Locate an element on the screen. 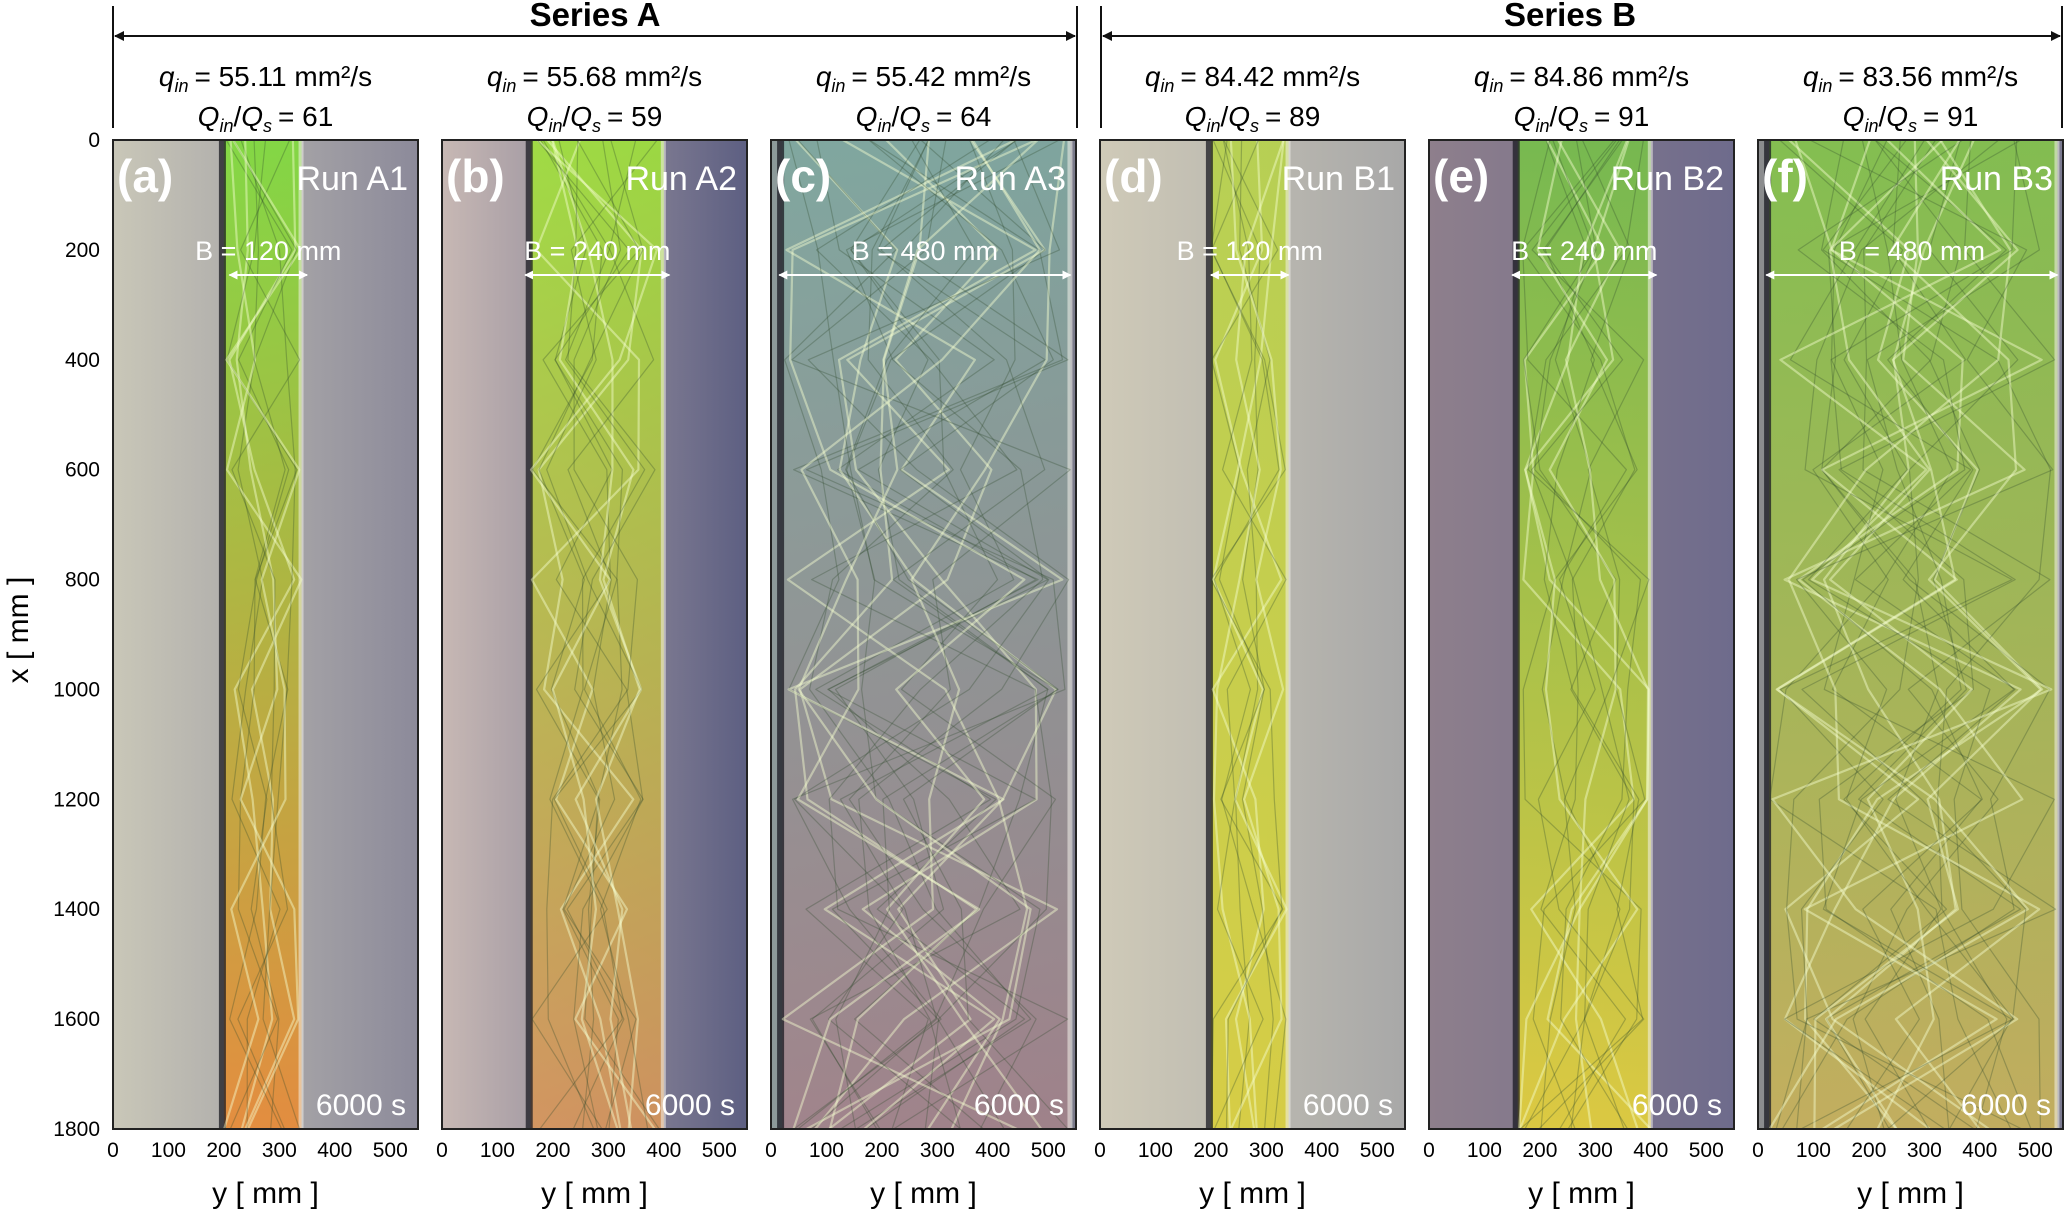 The image size is (2067, 1214). panel-letter: (f) is located at coordinates (1785, 176).